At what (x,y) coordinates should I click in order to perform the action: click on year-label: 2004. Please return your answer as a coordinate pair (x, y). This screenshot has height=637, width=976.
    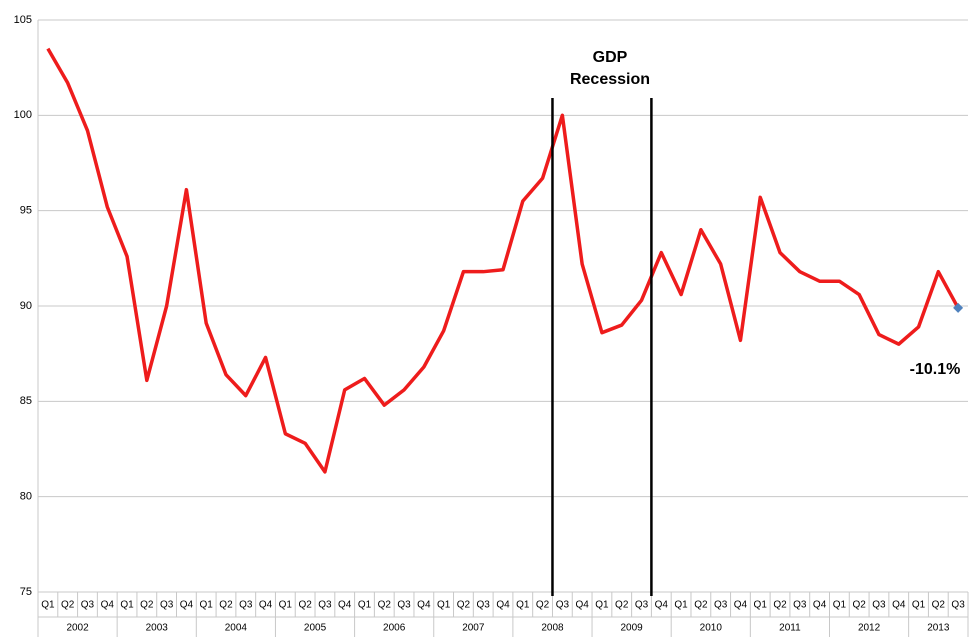
    Looking at the image, I should click on (236, 628).